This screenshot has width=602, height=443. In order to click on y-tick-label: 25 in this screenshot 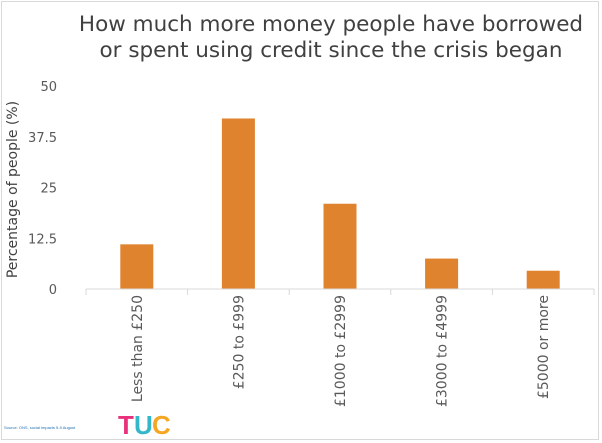, I will do `click(48, 189)`.